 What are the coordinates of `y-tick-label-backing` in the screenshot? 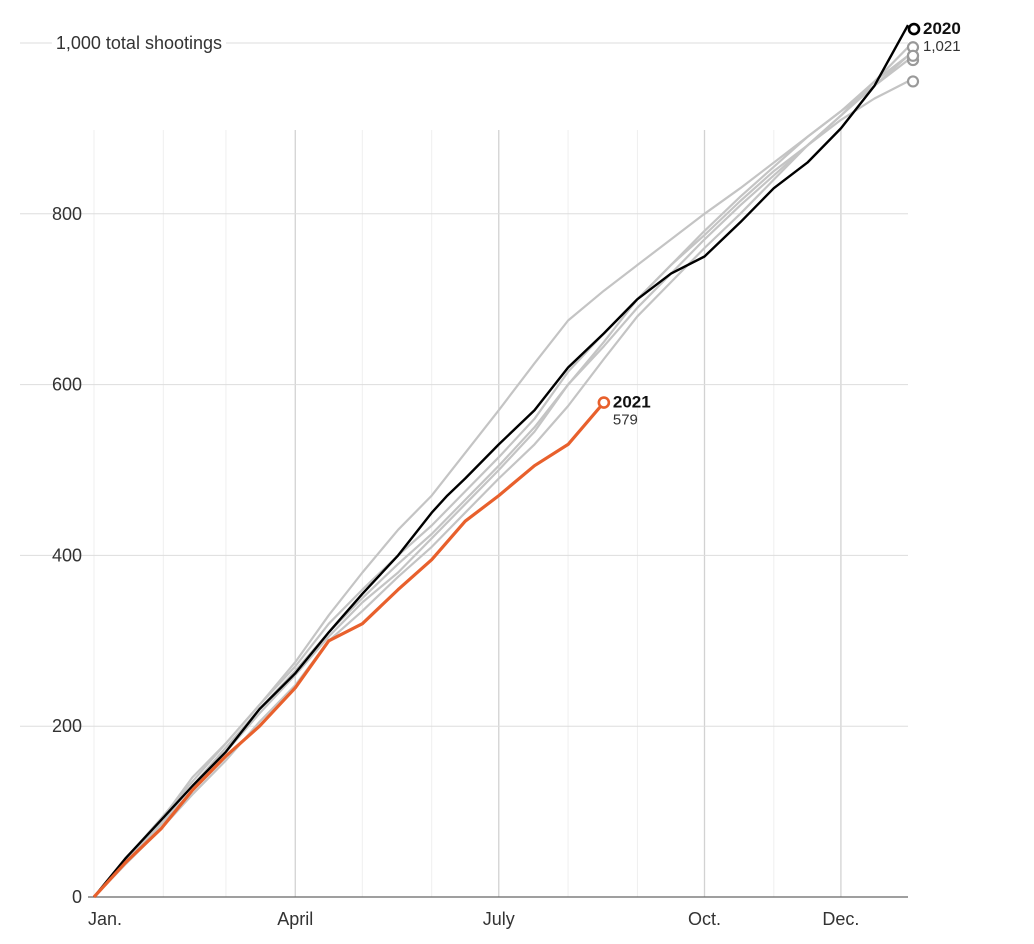 It's located at (138, 43).